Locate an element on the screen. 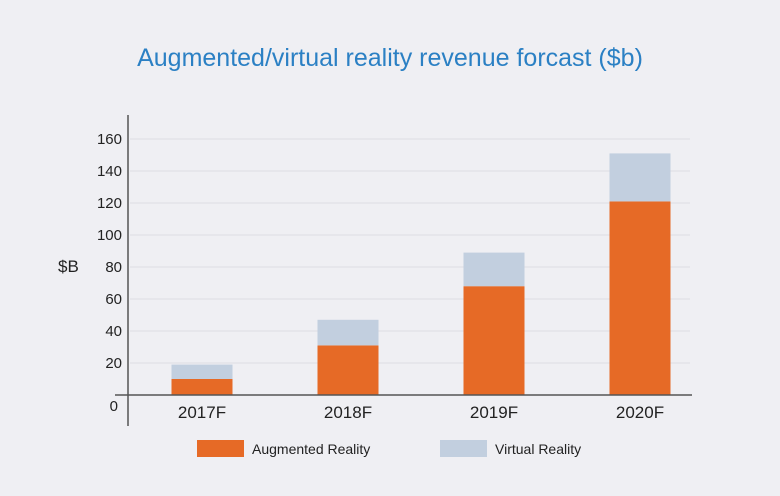 The width and height of the screenshot is (780, 496). y-tick-label: 40 is located at coordinates (113, 331).